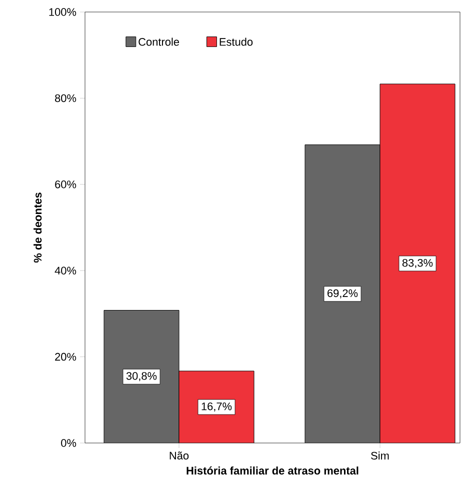 The width and height of the screenshot is (467, 501). What do you see at coordinates (179, 456) in the screenshot?
I see `x-tick-label: Não` at bounding box center [179, 456].